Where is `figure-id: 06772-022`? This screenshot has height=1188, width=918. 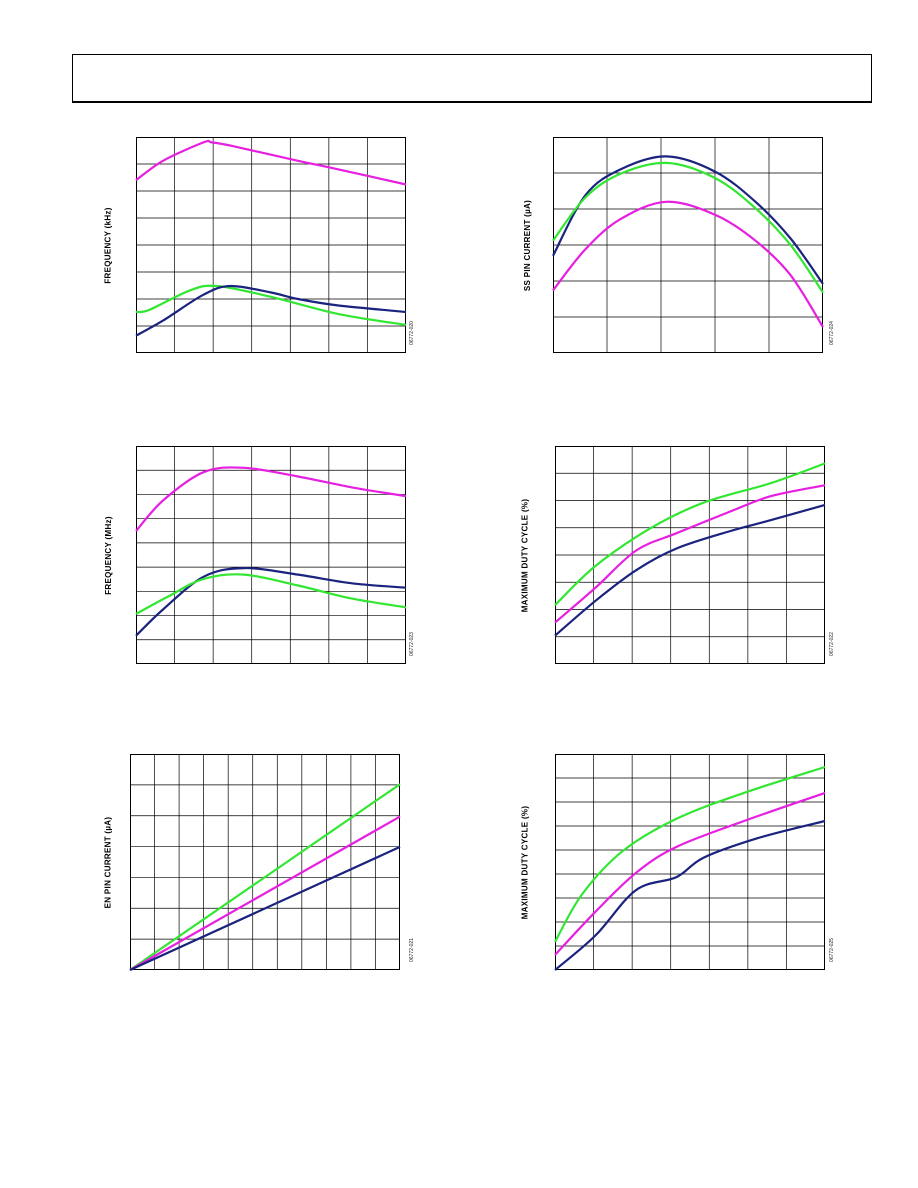 figure-id: 06772-022 is located at coordinates (831, 644).